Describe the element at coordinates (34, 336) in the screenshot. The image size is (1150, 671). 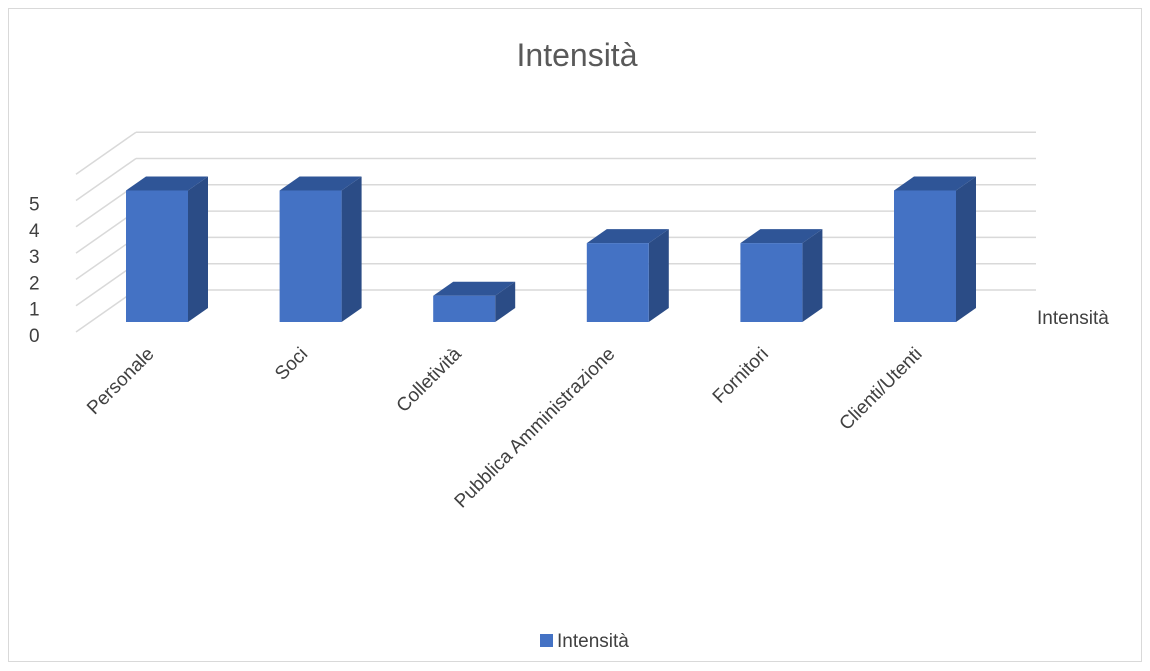
I see `y-tick-label: 0` at that location.